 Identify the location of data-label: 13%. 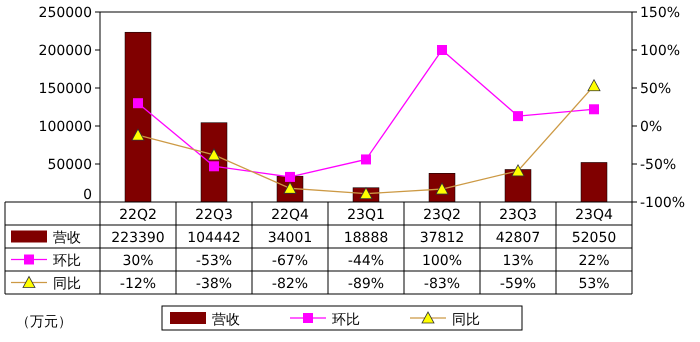
(518, 261).